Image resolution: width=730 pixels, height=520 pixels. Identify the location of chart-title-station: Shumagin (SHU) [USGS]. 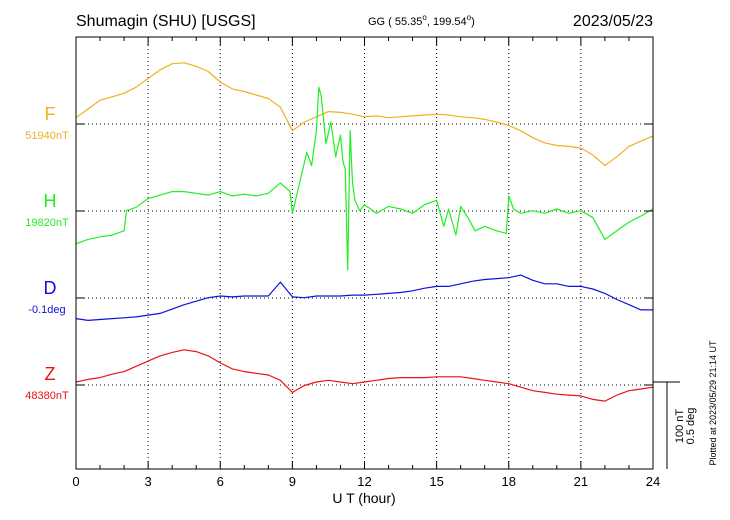
(166, 21).